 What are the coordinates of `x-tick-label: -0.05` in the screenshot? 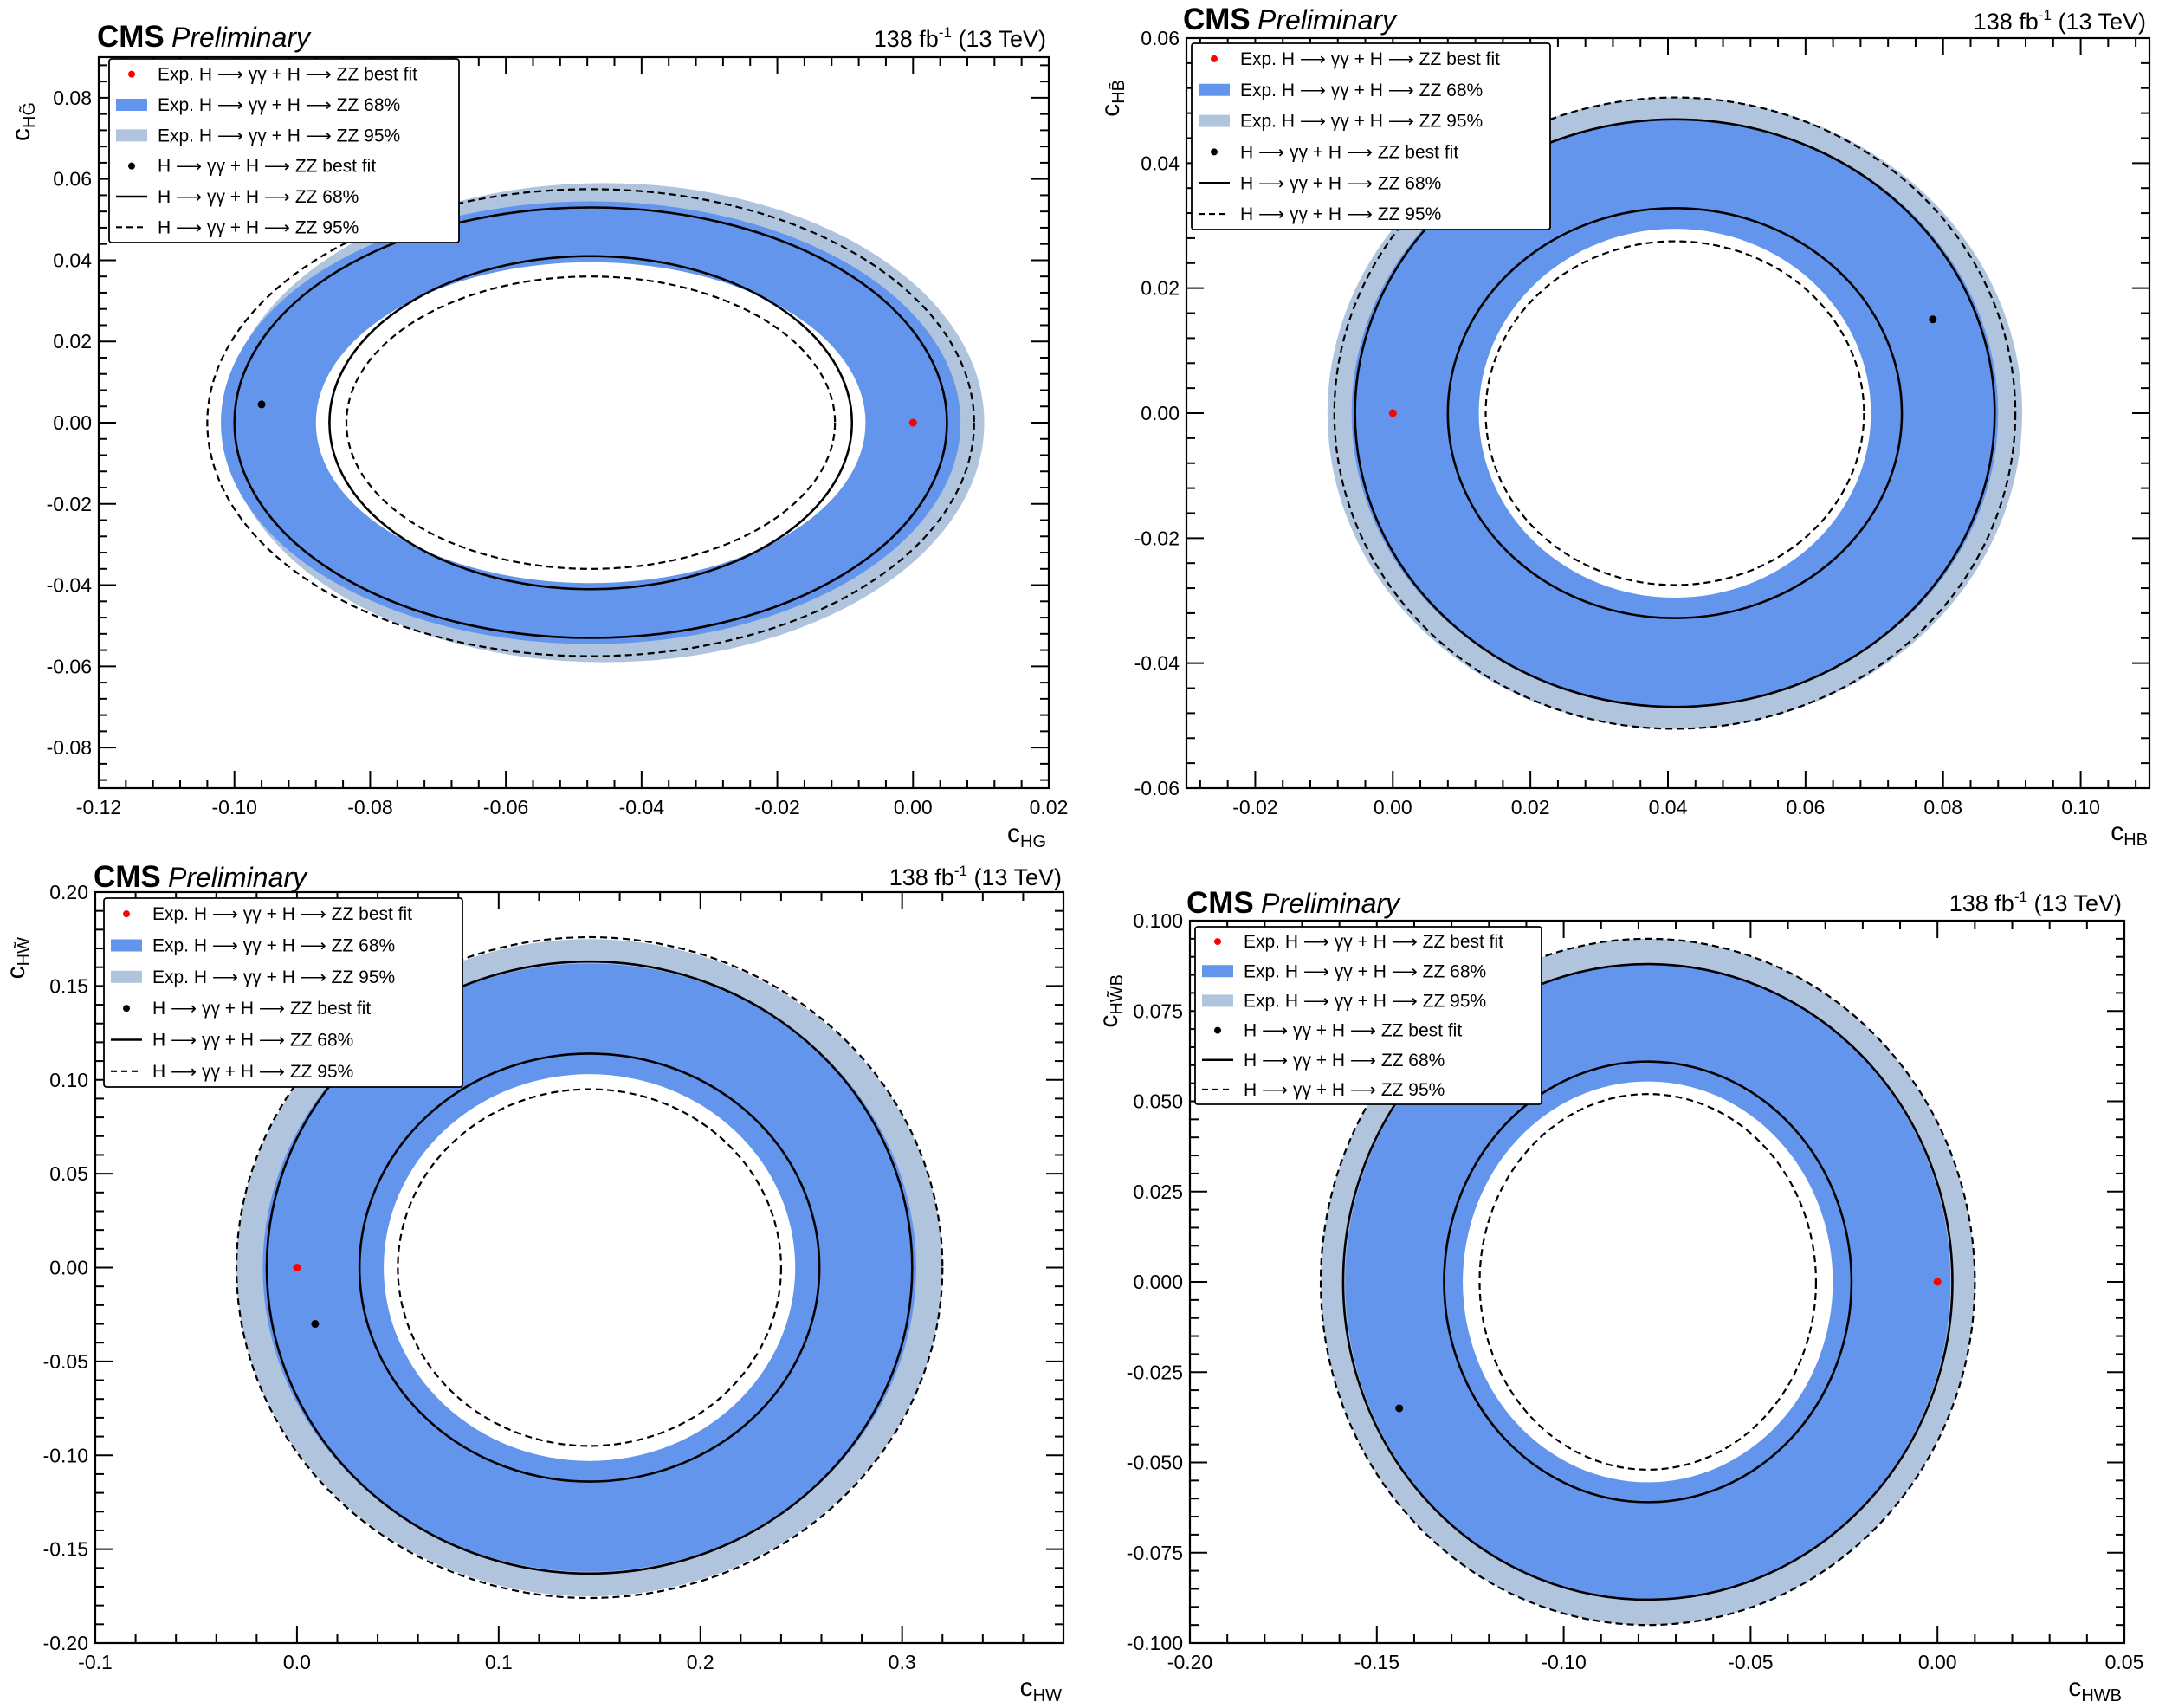 It's located at (1750, 1662).